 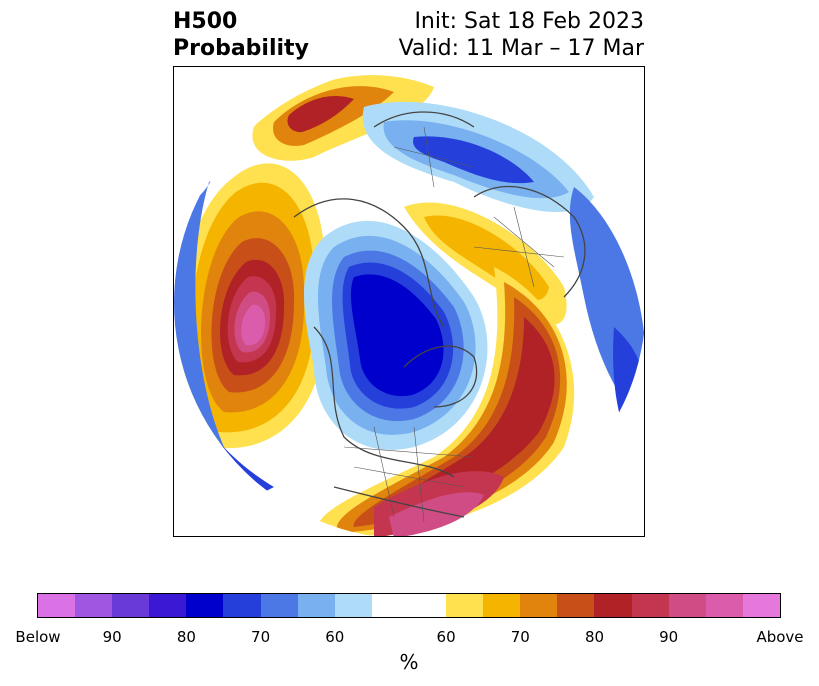 I want to click on colorbar-tick-label: Below, so click(x=38, y=637).